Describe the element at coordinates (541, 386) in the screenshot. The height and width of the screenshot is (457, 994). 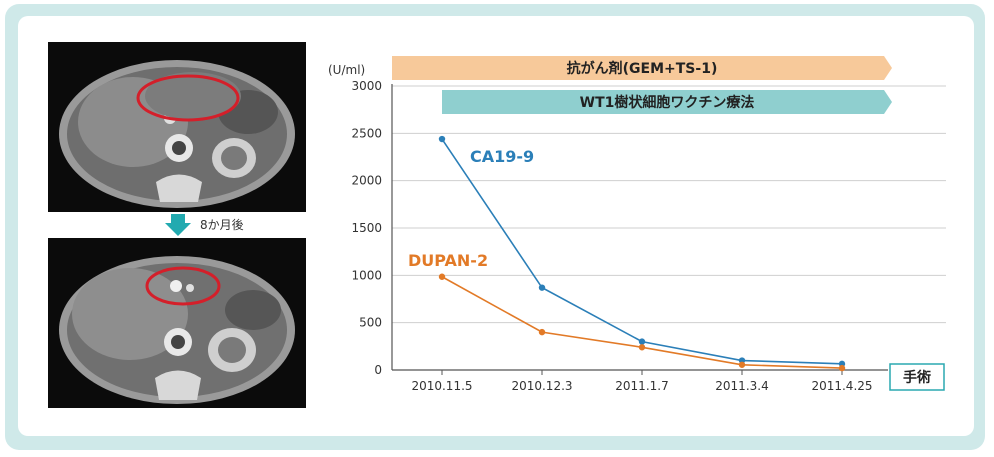
I see `x-tick-label-1: 2010.12.3` at that location.